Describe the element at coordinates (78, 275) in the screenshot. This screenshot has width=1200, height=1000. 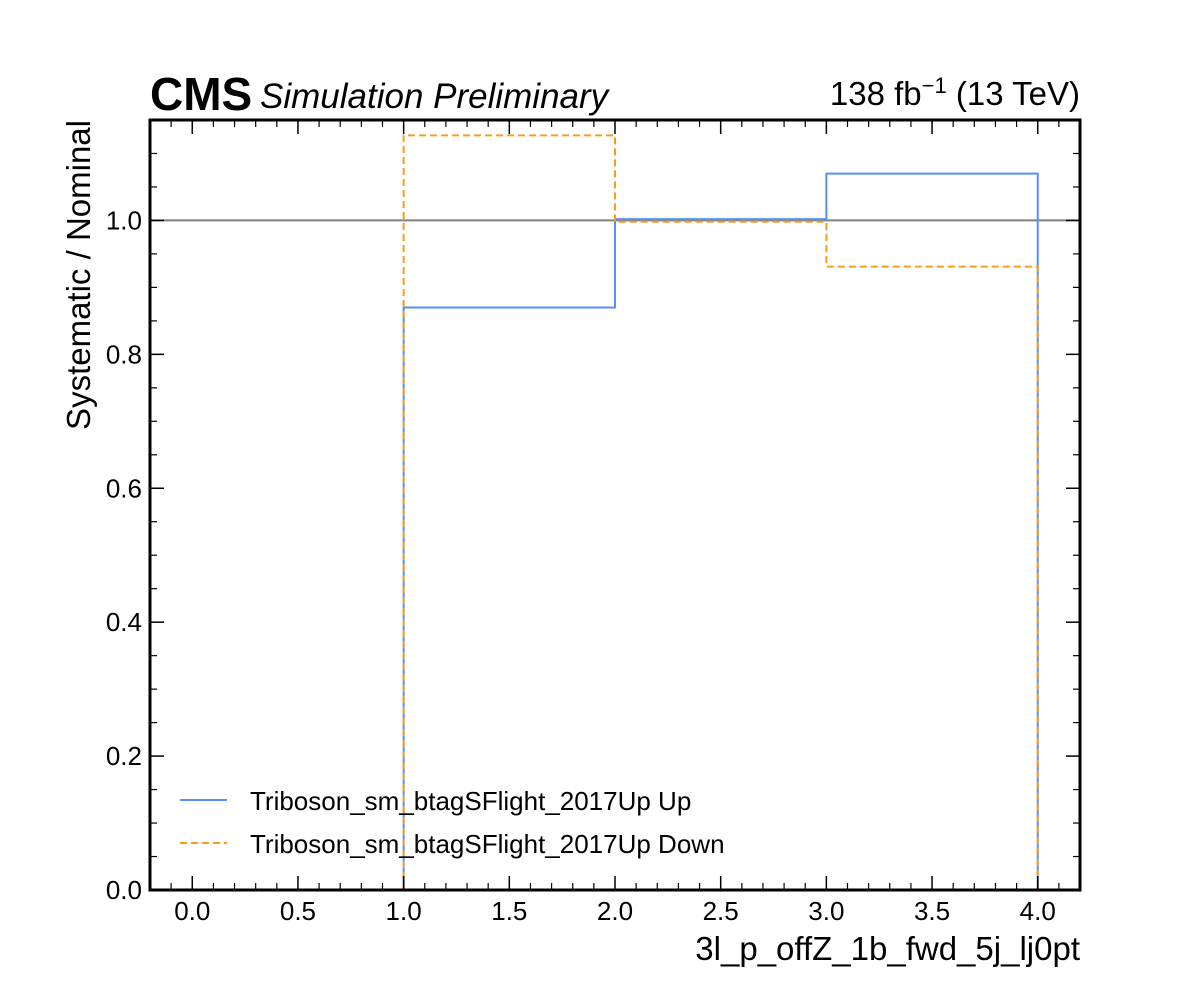
I see `y-axis-title: Systematic / Nominal` at that location.